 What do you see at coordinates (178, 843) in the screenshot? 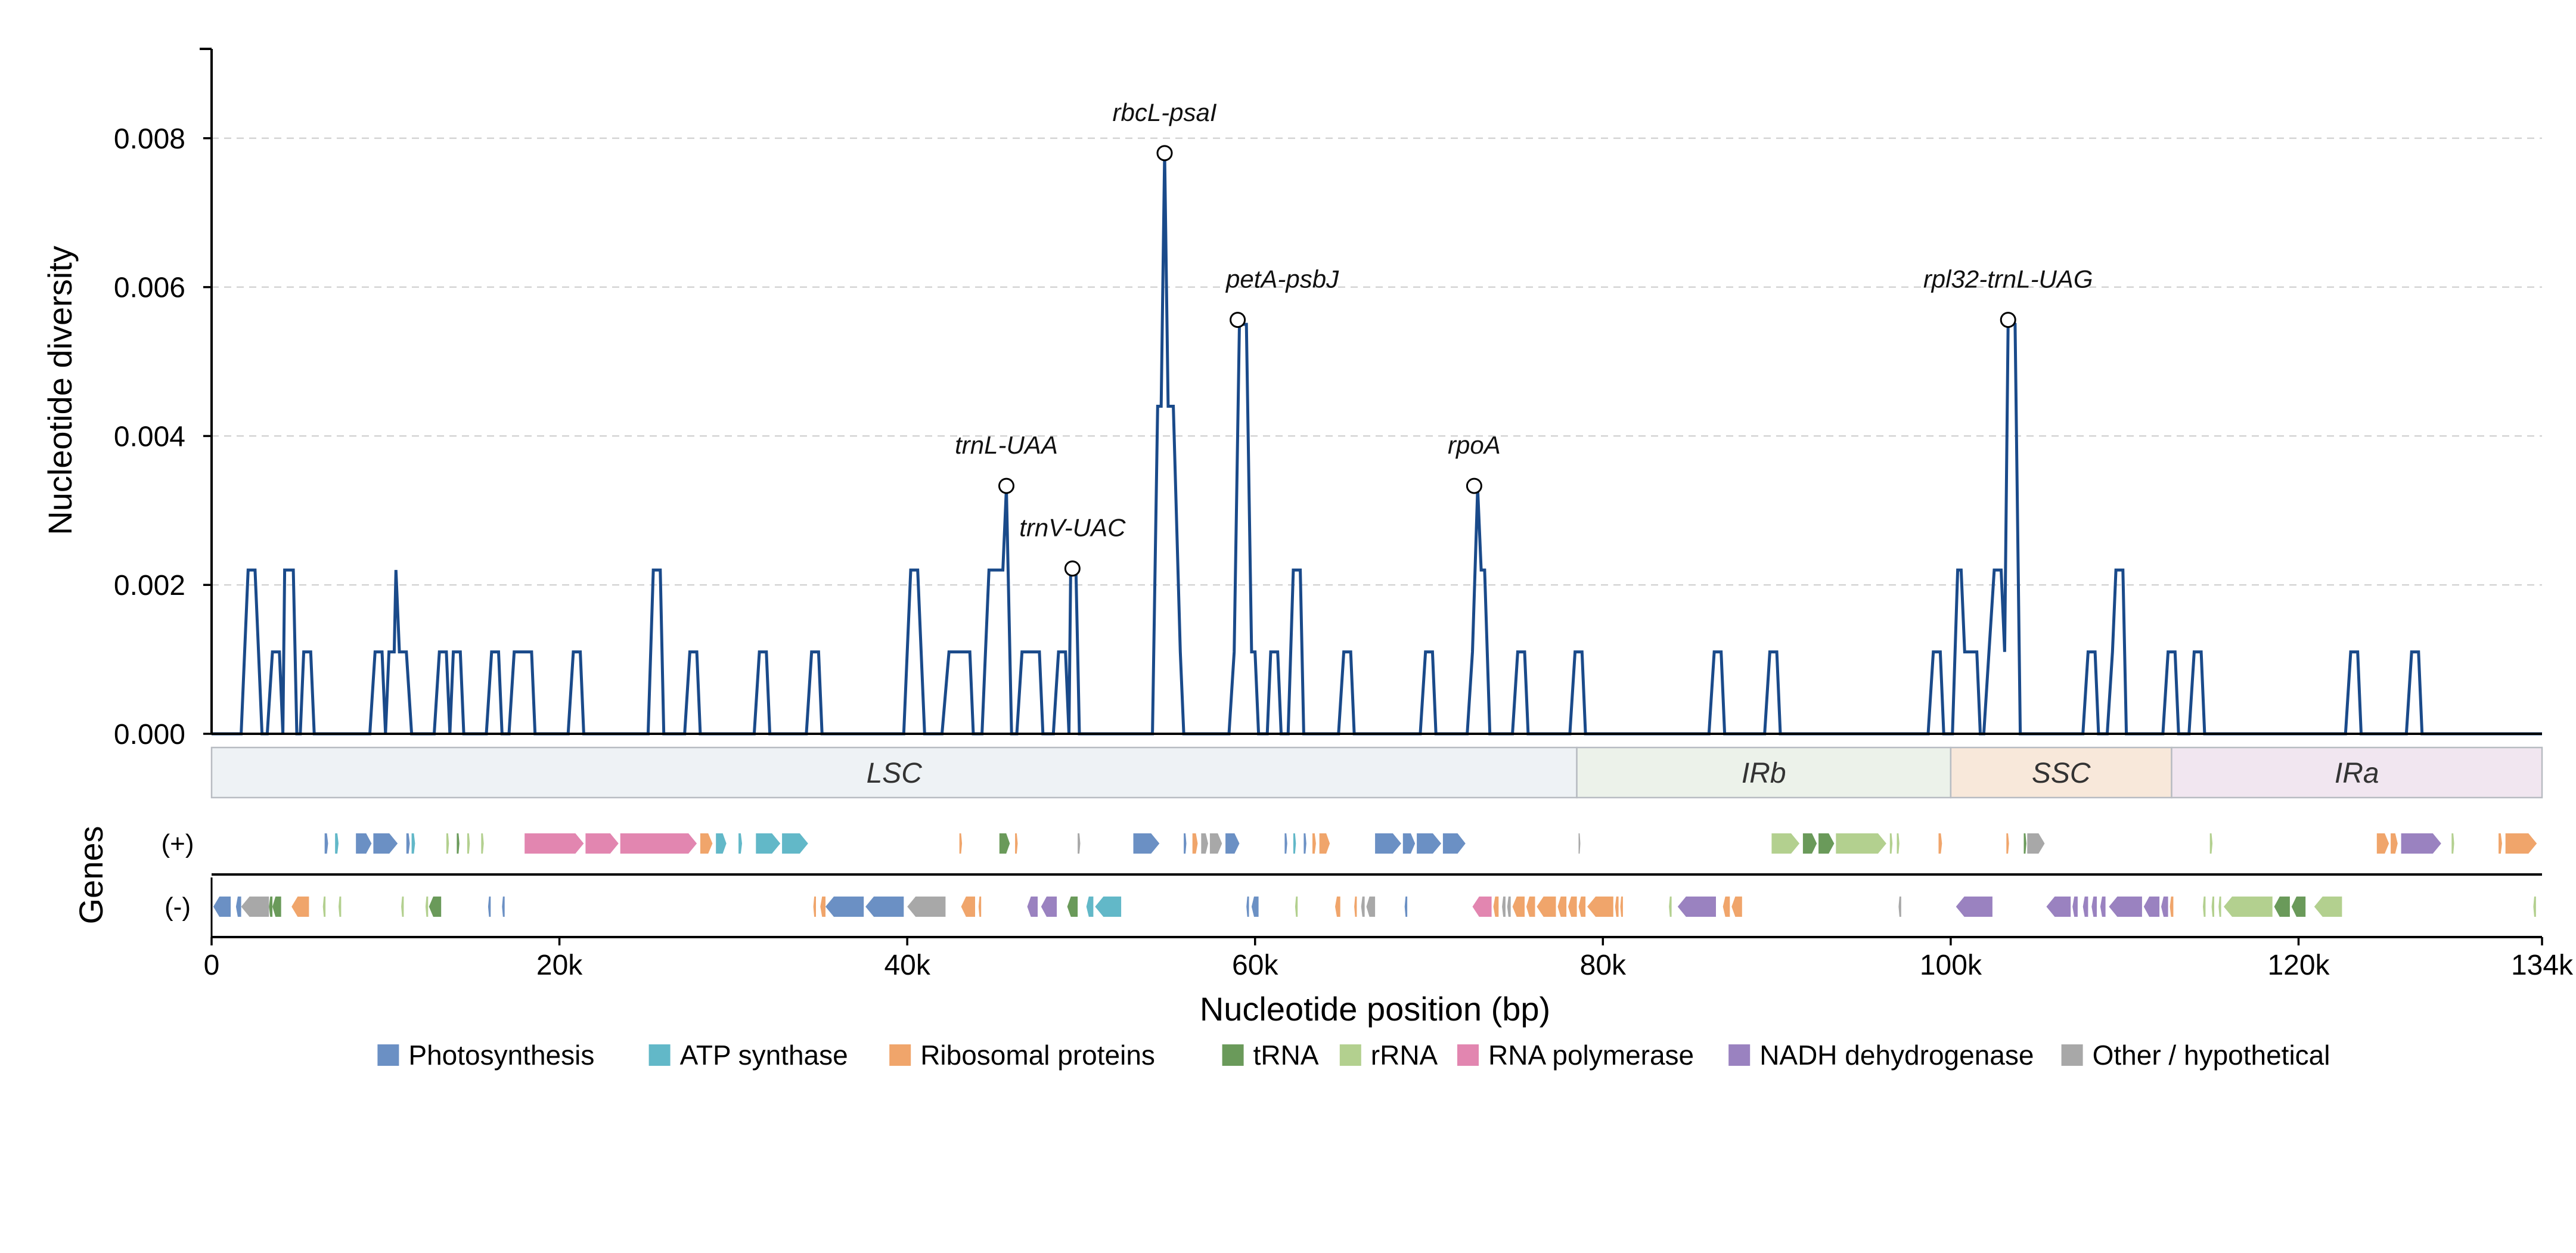
I see `strand-label-plus: (+)` at bounding box center [178, 843].